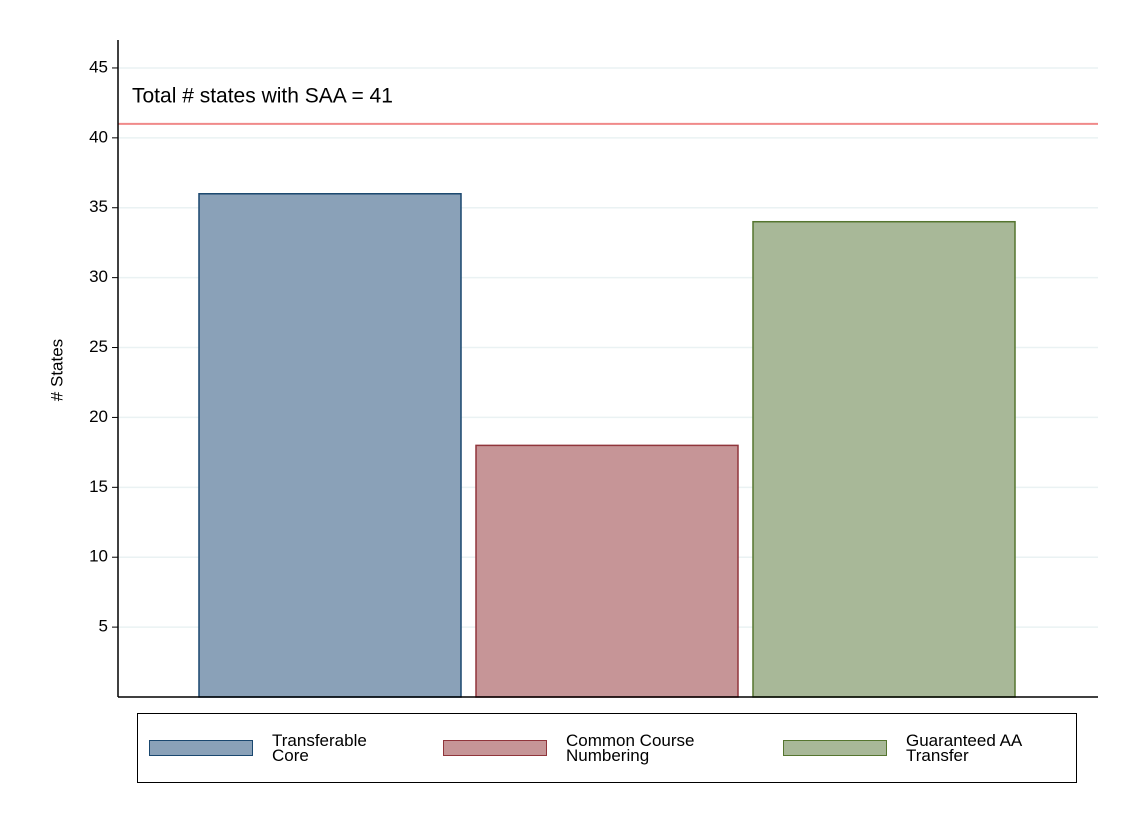 The image size is (1122, 817). What do you see at coordinates (98, 276) in the screenshot?
I see `y-tick-label: 30` at bounding box center [98, 276].